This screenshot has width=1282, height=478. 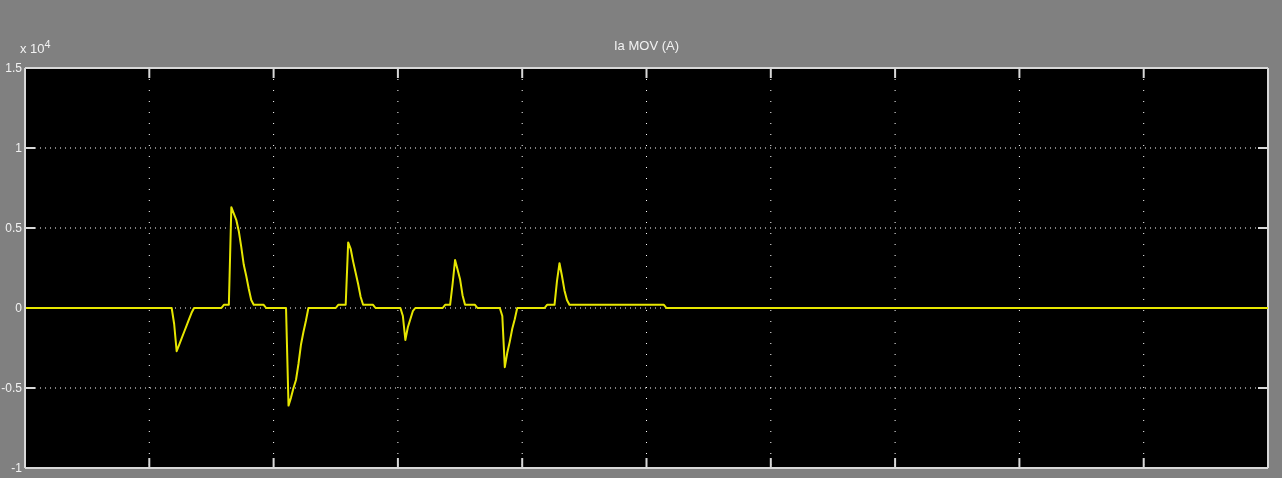 What do you see at coordinates (19, 148) in the screenshot?
I see `y-tick-label: 1` at bounding box center [19, 148].